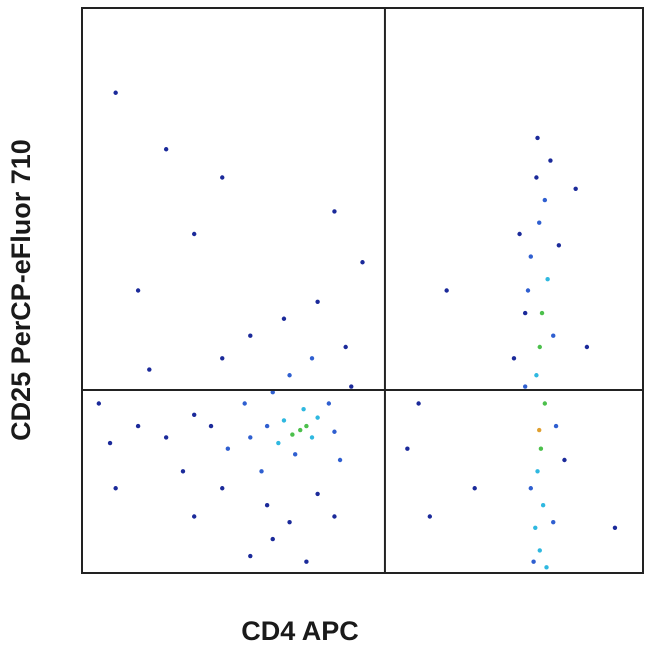 This screenshot has width=650, height=650. I want to click on x-axis-label: CD4 APC, so click(300, 631).